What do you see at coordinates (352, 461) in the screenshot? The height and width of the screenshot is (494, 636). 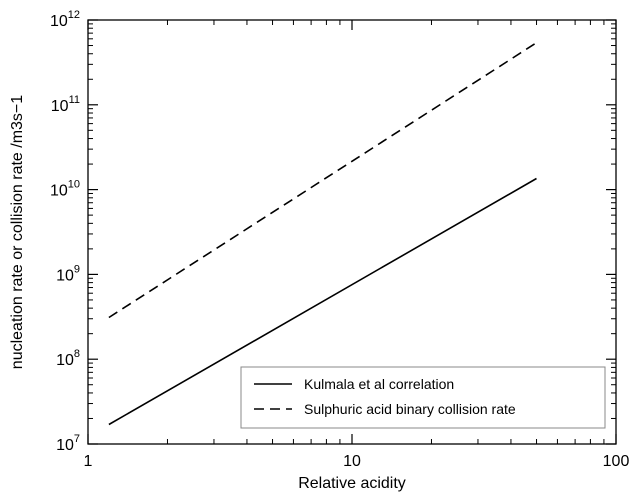 I see `x-tick-label: 10` at bounding box center [352, 461].